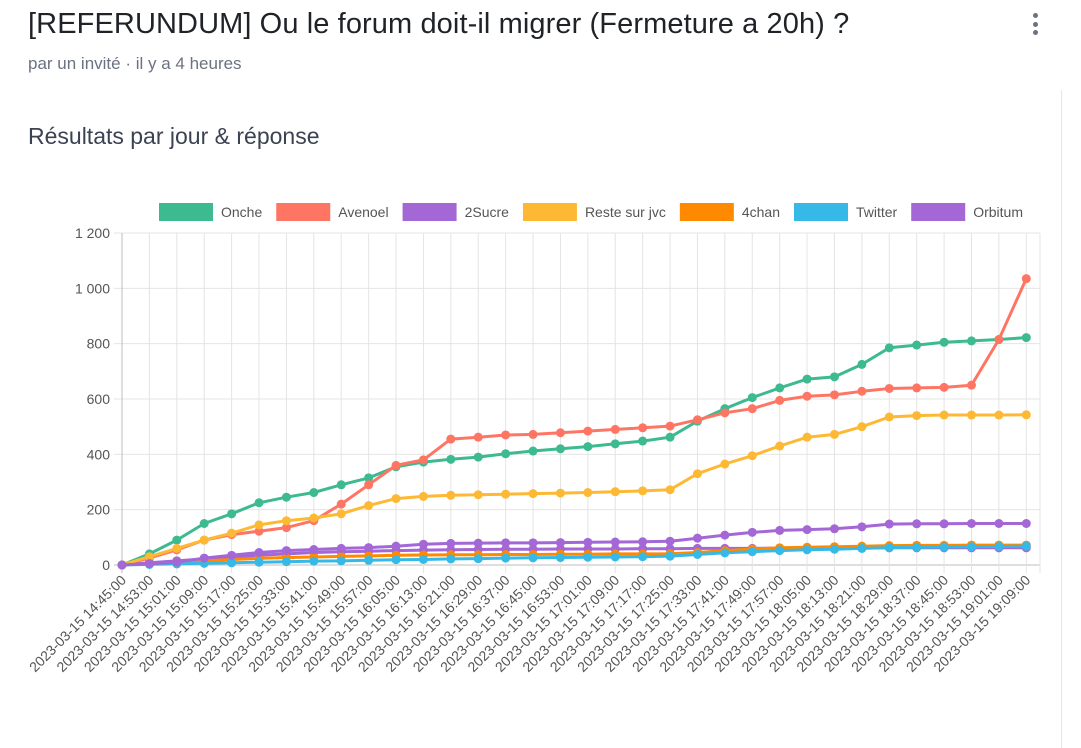 The image size is (1081, 748). What do you see at coordinates (574, 544) in the screenshot?
I see `series-line` at bounding box center [574, 544].